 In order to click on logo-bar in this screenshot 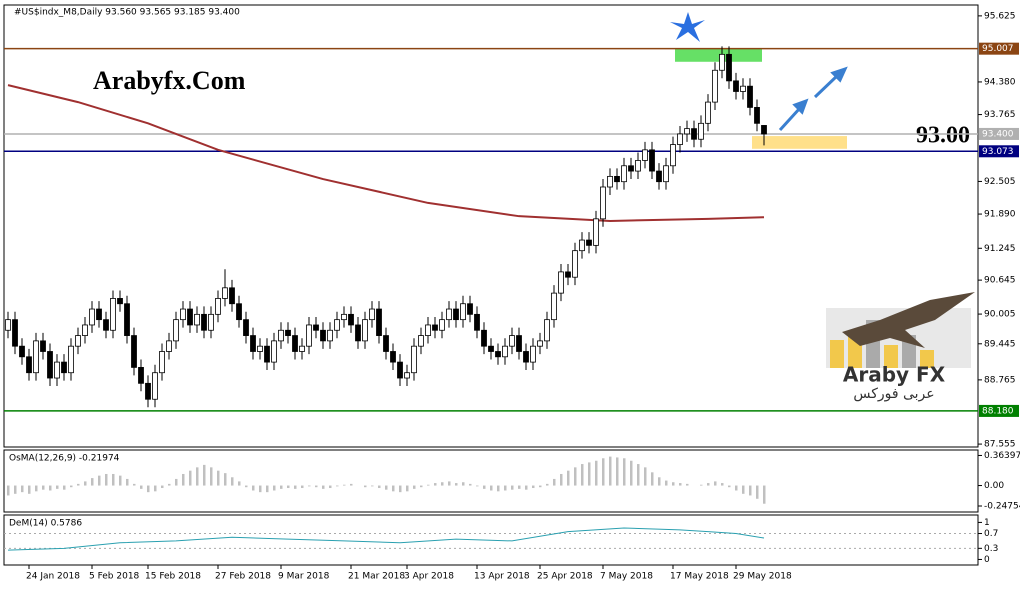, I will do `click(837, 354)`.